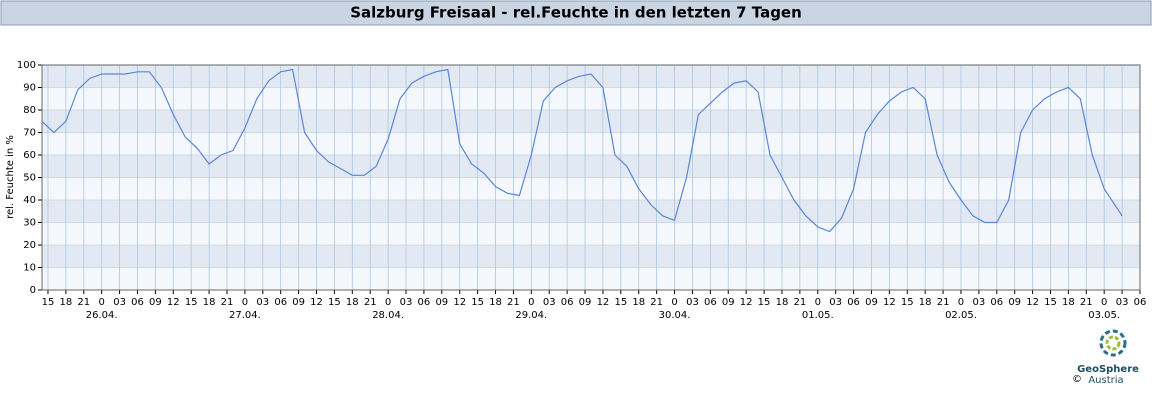 The height and width of the screenshot is (400, 1152). Describe the element at coordinates (102, 315) in the screenshot. I see `date-label: 26.04.` at that location.